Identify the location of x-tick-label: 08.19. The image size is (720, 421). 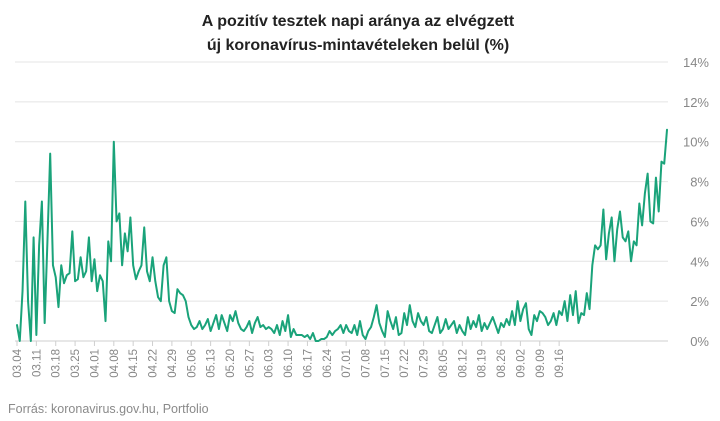
(483, 363).